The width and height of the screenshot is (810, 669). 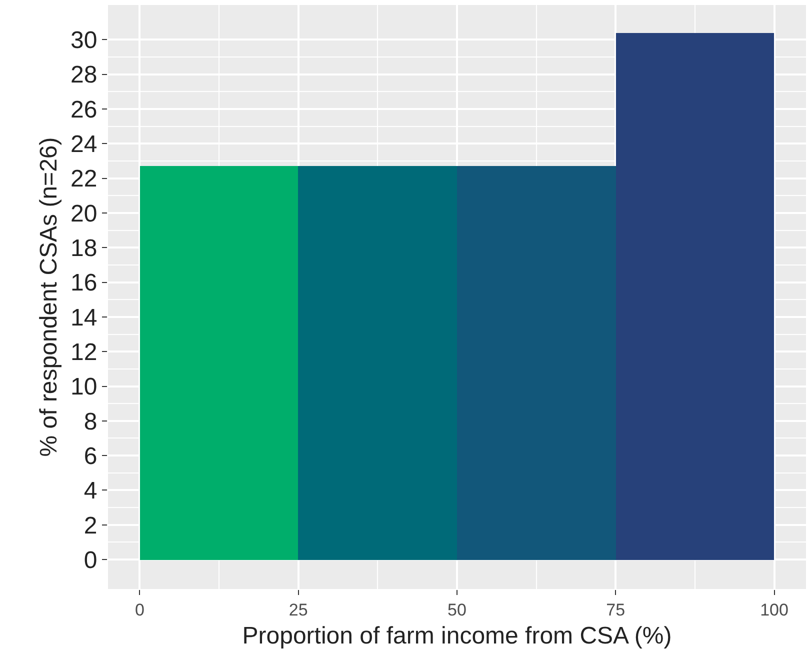 I want to click on y-tick-label: 20, so click(x=84, y=214).